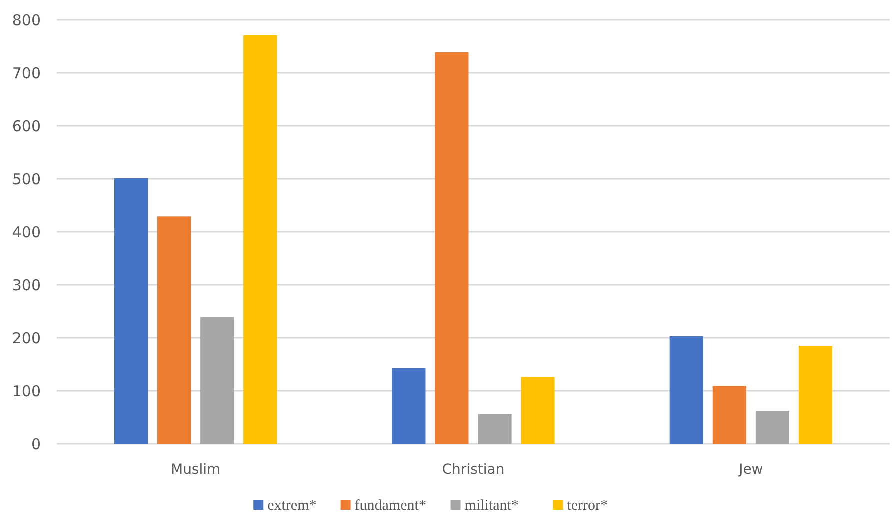 This screenshot has height=518, width=894. What do you see at coordinates (26, 126) in the screenshot?
I see `y-tick-label: 600` at bounding box center [26, 126].